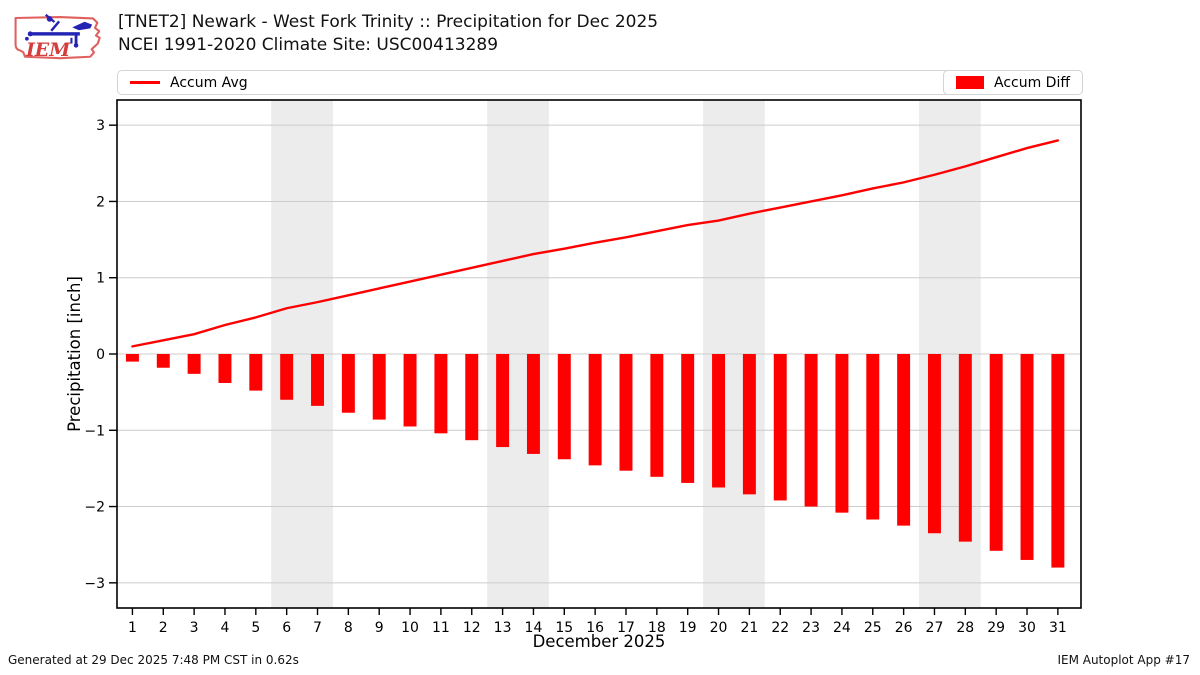  I want to click on x-tick-label: 14, so click(534, 628).